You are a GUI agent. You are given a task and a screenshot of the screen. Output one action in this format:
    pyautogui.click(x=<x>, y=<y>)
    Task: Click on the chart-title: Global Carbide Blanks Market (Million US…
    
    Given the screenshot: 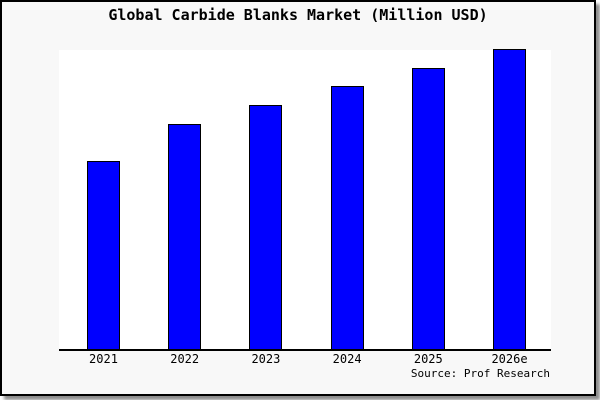 What is the action you would take?
    pyautogui.click(x=298, y=15)
    